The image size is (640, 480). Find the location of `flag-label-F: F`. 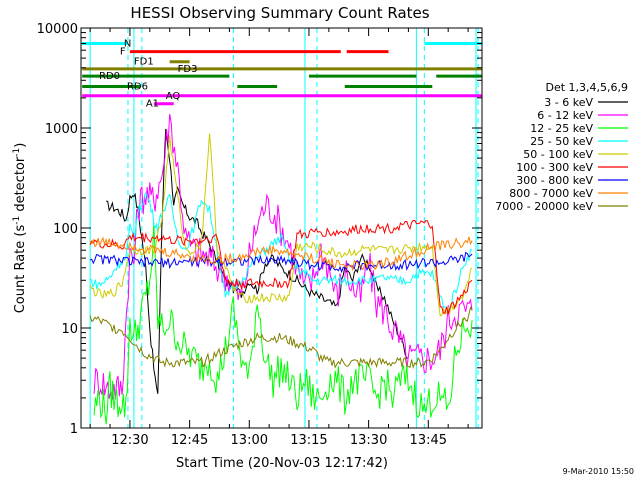

flag-label-F: F is located at coordinates (123, 52).